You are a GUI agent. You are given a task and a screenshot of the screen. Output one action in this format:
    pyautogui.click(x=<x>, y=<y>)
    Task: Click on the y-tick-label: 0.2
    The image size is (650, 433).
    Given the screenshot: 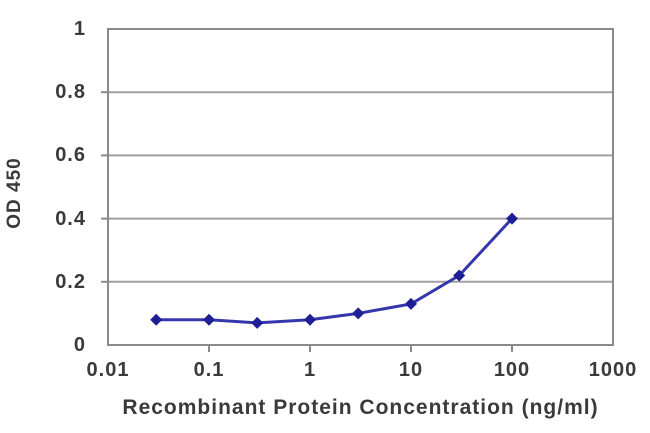 What is the action you would take?
    pyautogui.click(x=70, y=281)
    